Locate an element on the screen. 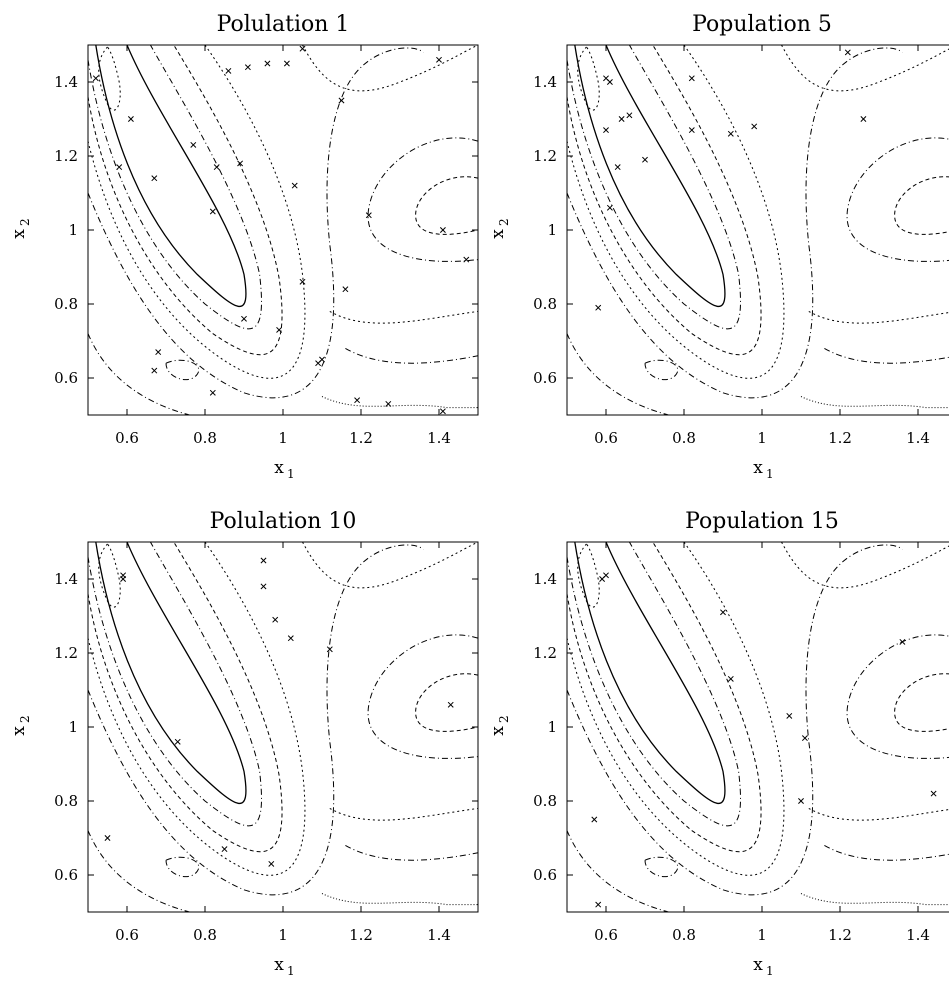 This screenshot has width=949, height=985. y-axis-label-sub: 2 is located at coordinates (25, 719).